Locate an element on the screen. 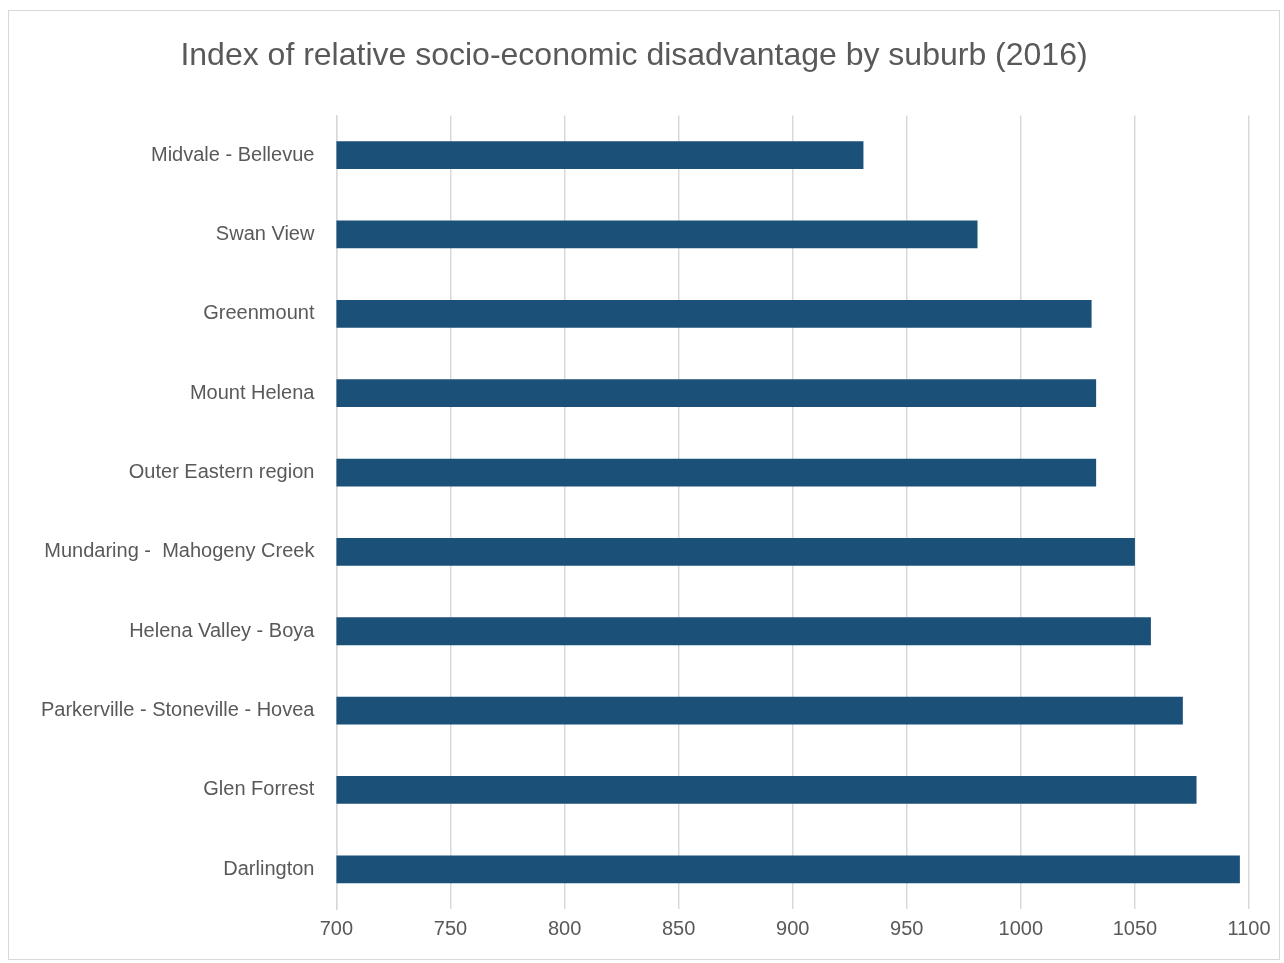 The height and width of the screenshot is (963, 1284). y-tick-label: Swan View is located at coordinates (265, 232).